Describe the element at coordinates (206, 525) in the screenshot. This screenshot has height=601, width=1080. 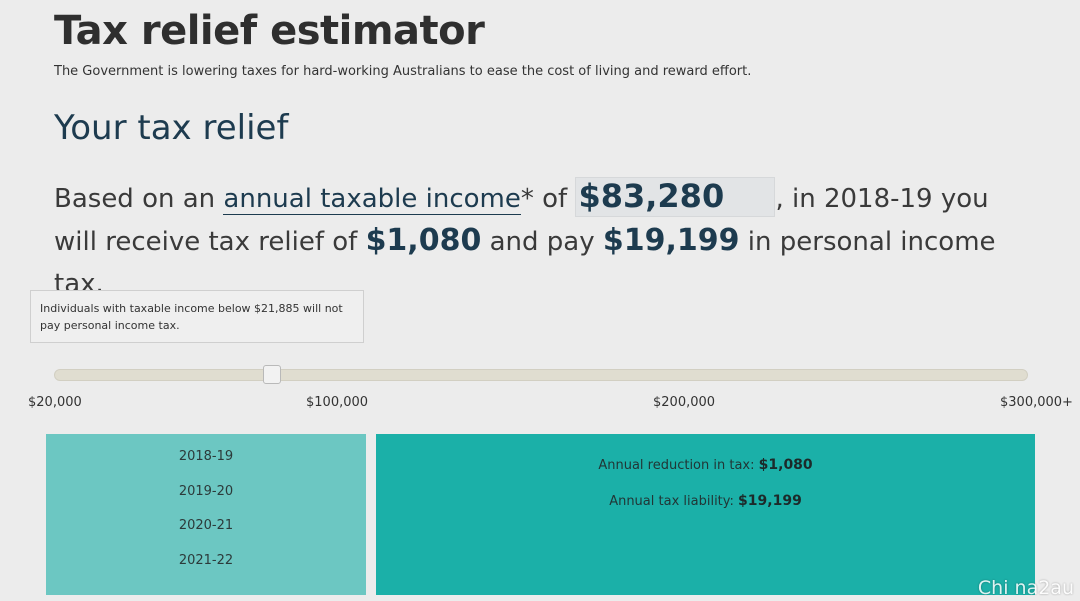
I see `year-item-2020-21: 2020-21` at that location.